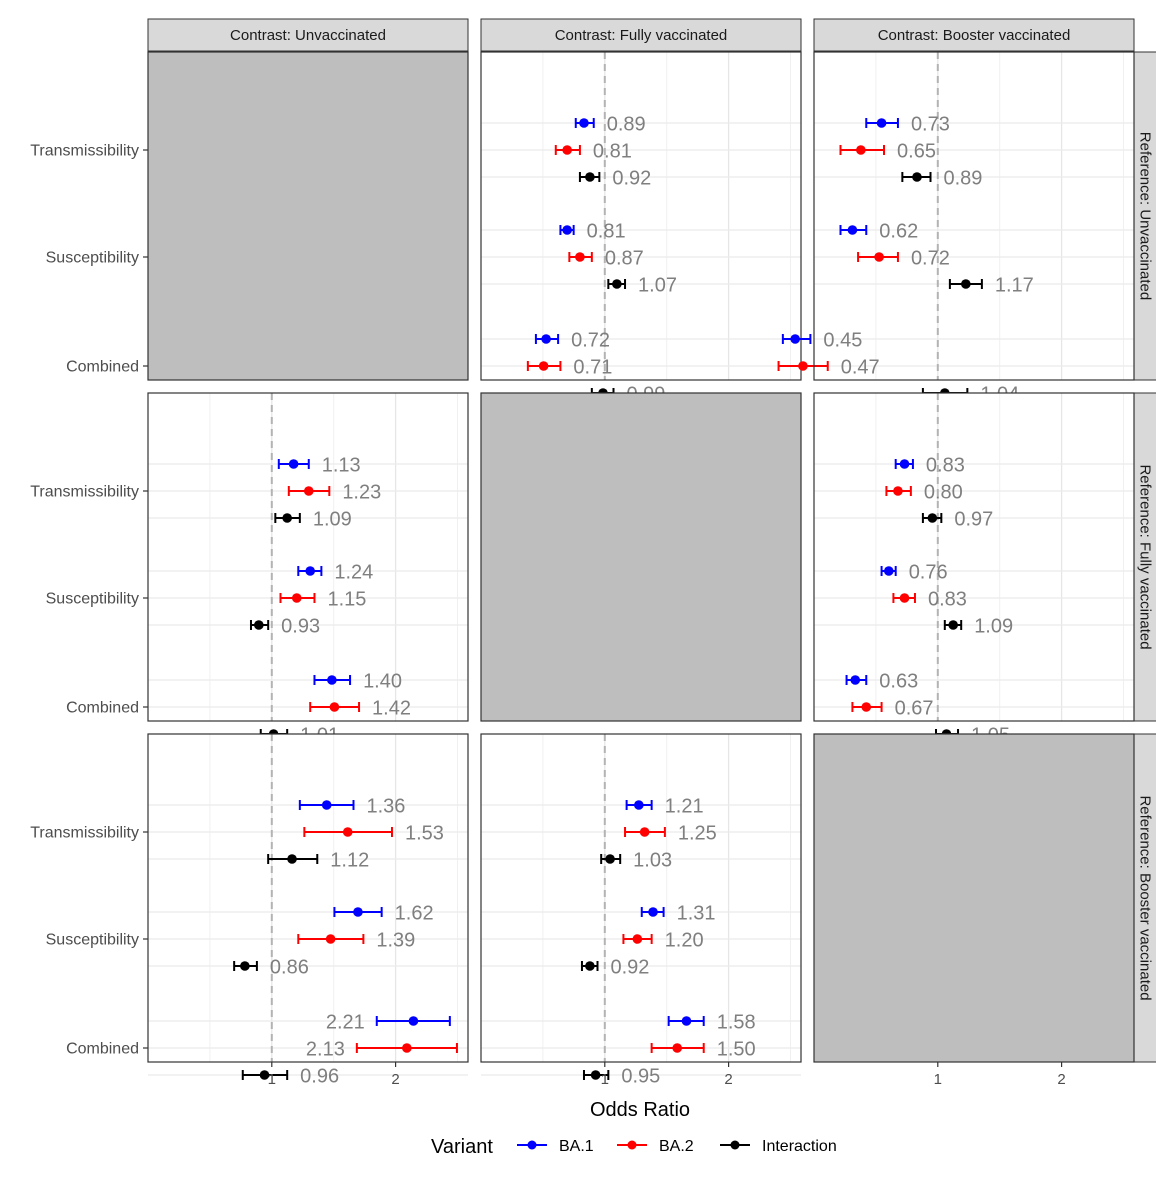  Describe the element at coordinates (349, 861) in the screenshot. I see `data-label: 1.12` at that location.